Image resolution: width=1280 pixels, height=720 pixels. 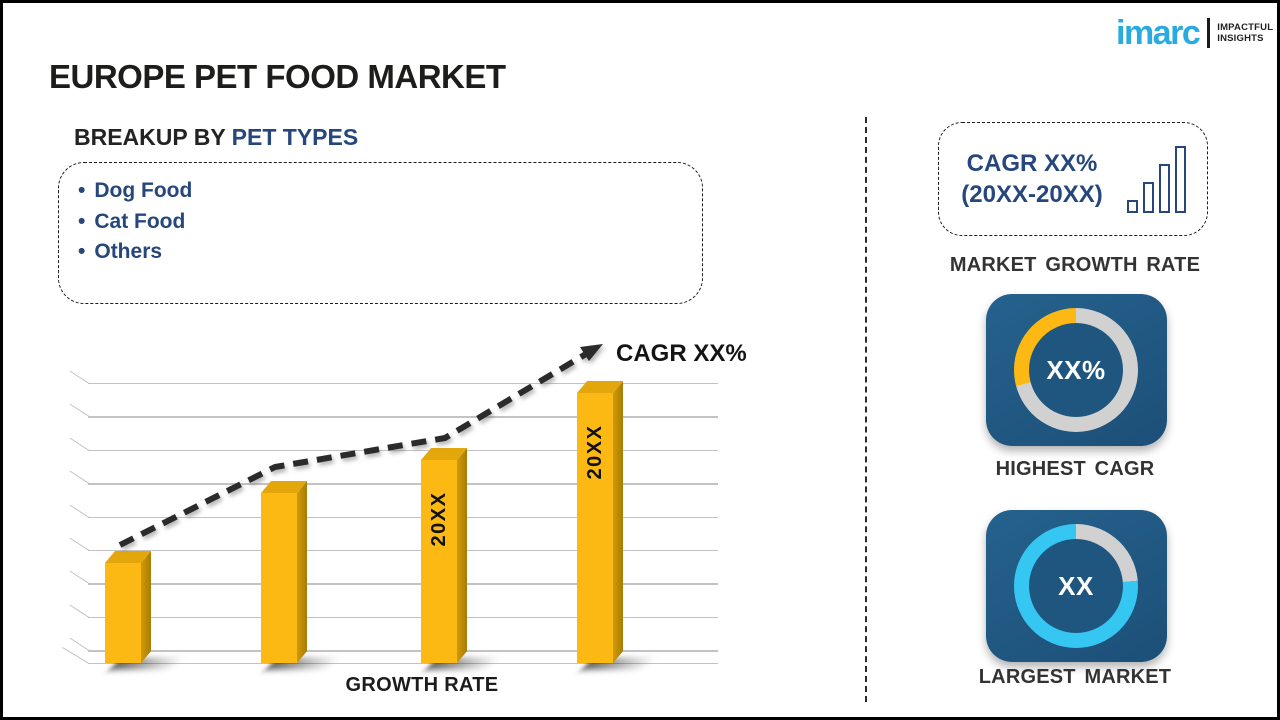 What do you see at coordinates (1148, 197) in the screenshot?
I see `bar-chart-icon-bar2` at bounding box center [1148, 197].